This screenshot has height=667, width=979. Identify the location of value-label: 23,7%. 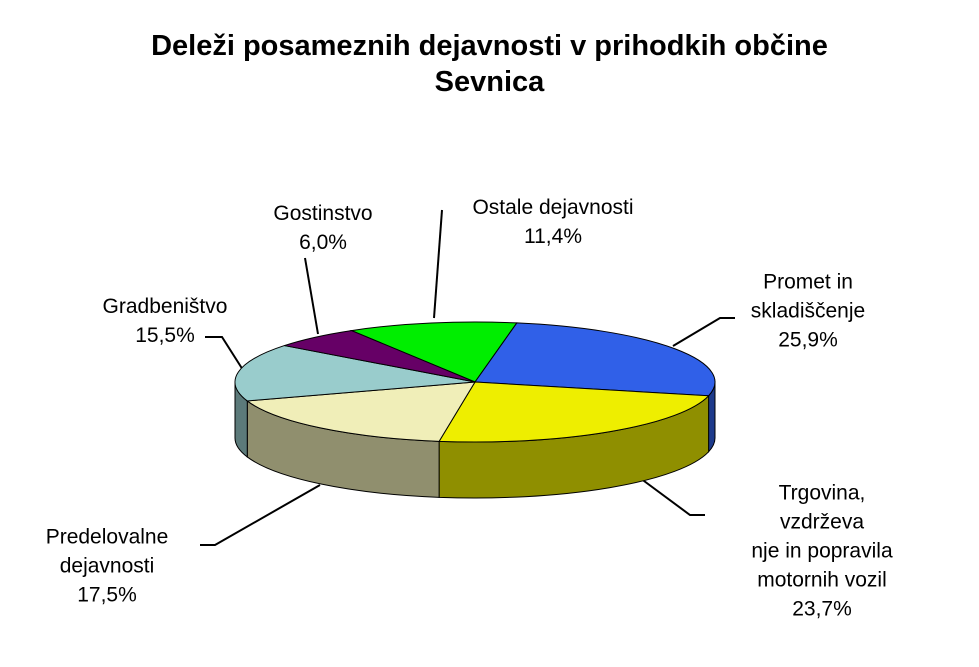
(822, 609).